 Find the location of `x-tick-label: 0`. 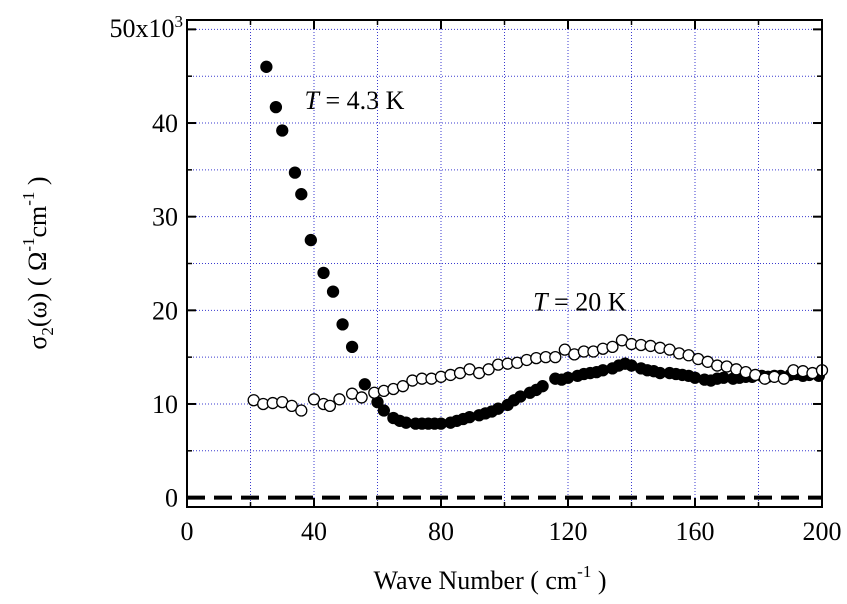

x-tick-label: 0 is located at coordinates (187, 531).